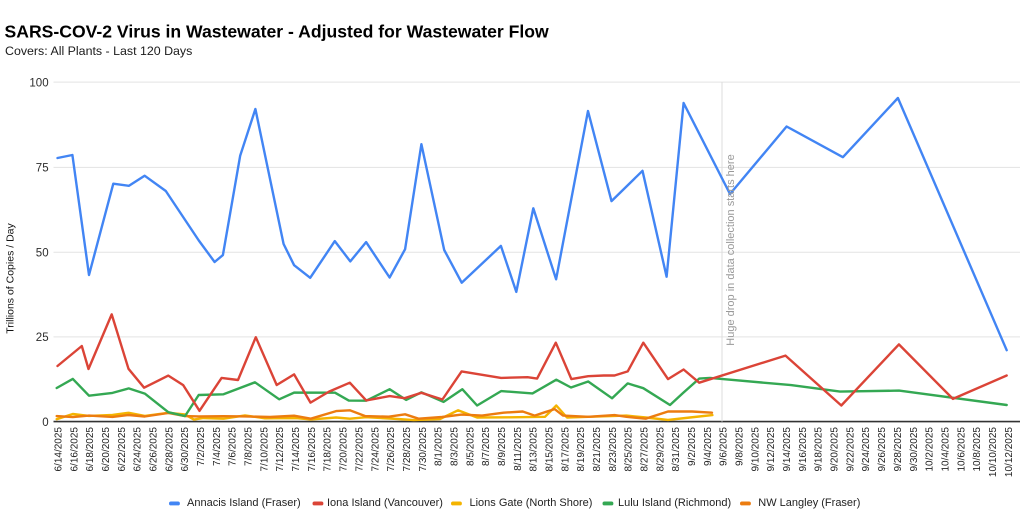 The height and width of the screenshot is (526, 1024). Describe the element at coordinates (731, 249) in the screenshot. I see `svg-text:Huge drop in data collection s: Huge drop in data collection starts here` at that location.